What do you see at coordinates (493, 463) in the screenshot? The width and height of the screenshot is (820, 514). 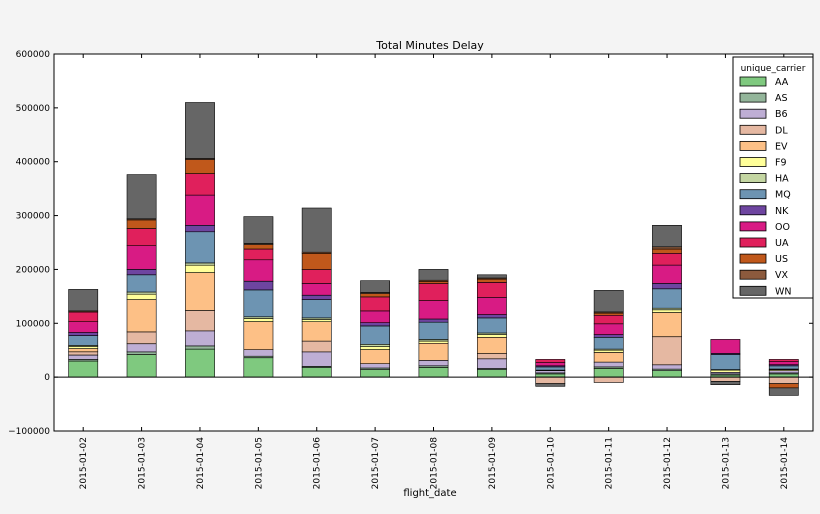 I see `x-tick-label: 2015-01-09` at bounding box center [493, 463].